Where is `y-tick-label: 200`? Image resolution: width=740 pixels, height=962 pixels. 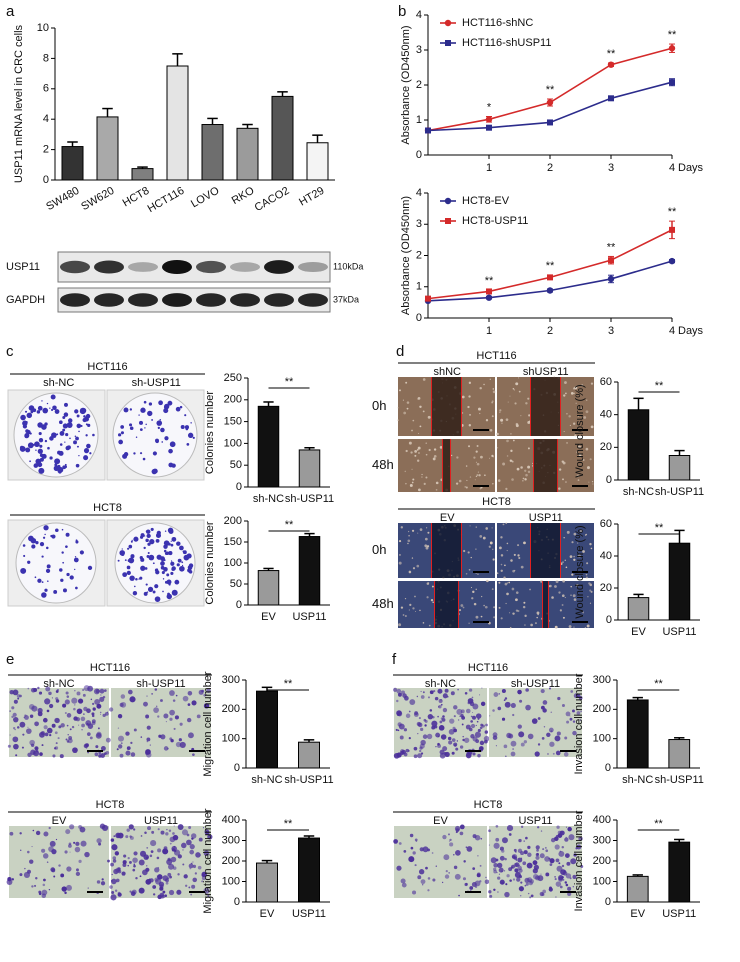 y-tick-label: 200 is located at coordinates (602, 709).